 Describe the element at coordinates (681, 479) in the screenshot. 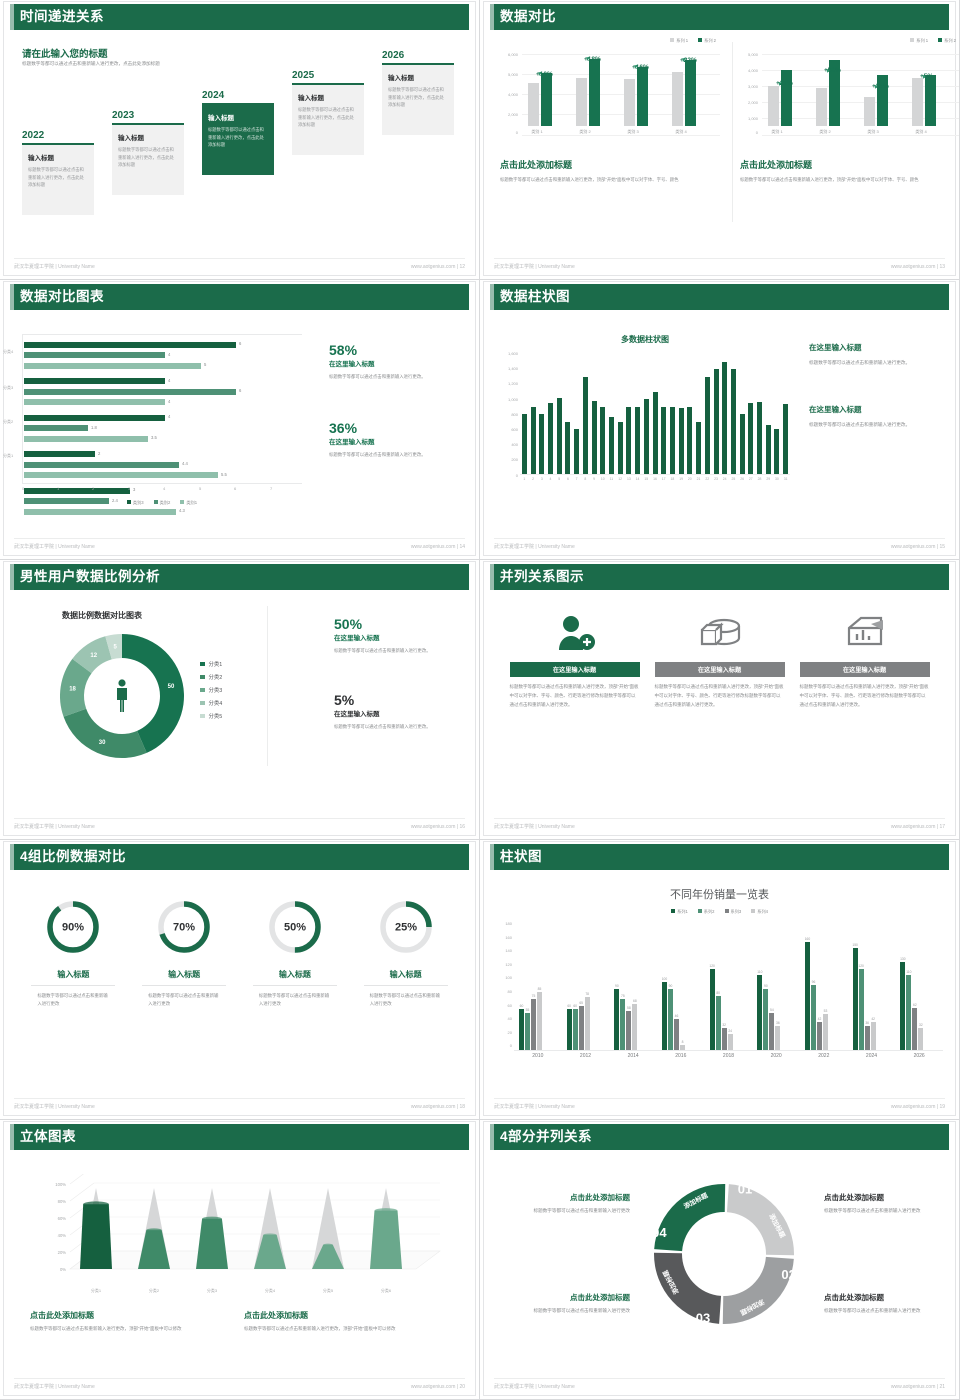

I see `x-tick: 19` at that location.